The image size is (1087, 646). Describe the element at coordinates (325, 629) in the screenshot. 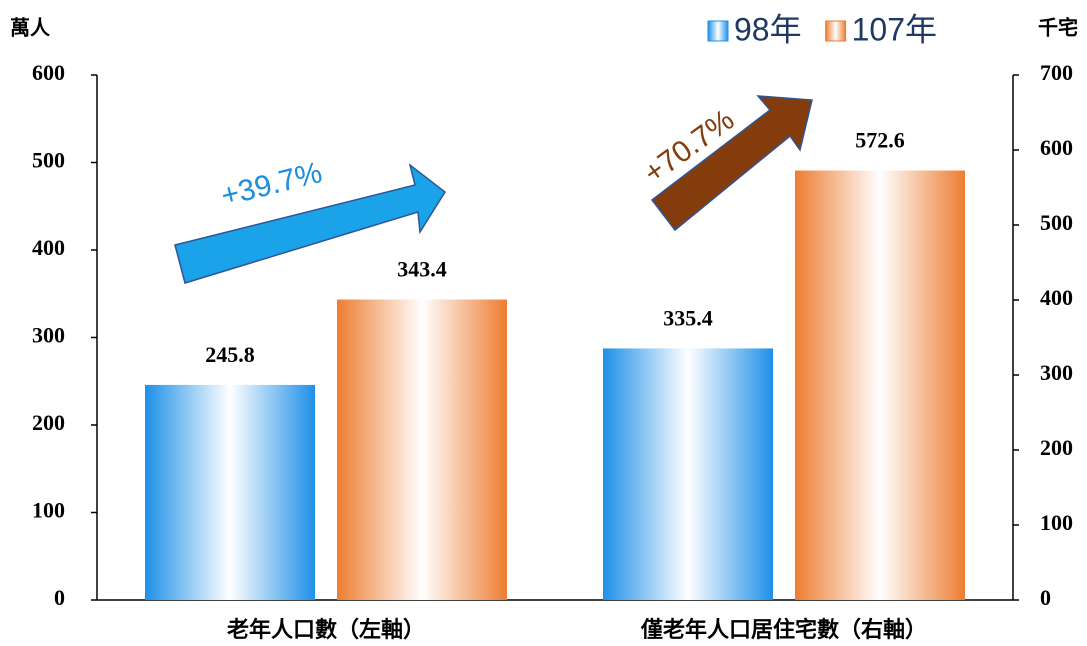

I see `x-tick-label: 老年人口數（左軸）` at that location.